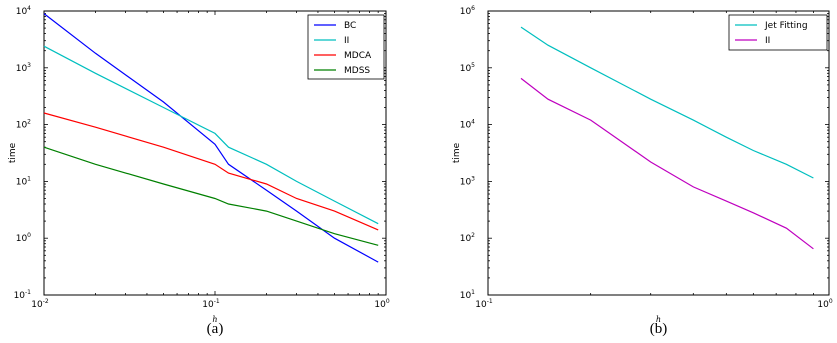 Image resolution: width=837 pixels, height=343 pixels. Describe the element at coordinates (46, 301) in the screenshot. I see `x-tick-exponent: -2` at that location.